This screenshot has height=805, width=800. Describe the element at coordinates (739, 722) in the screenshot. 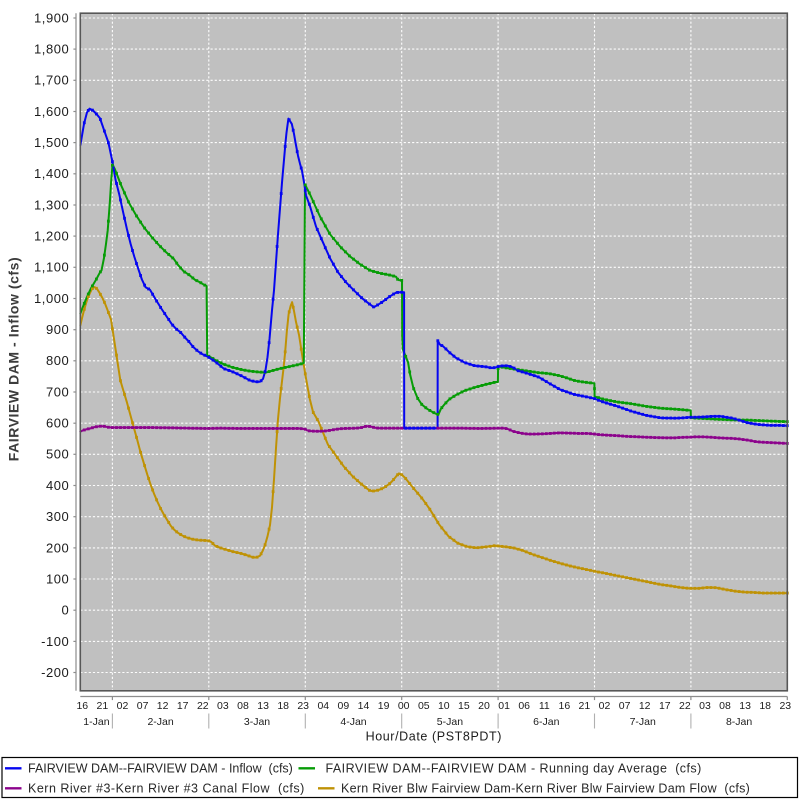

I see `svg-text: 8-Jan` at that location.